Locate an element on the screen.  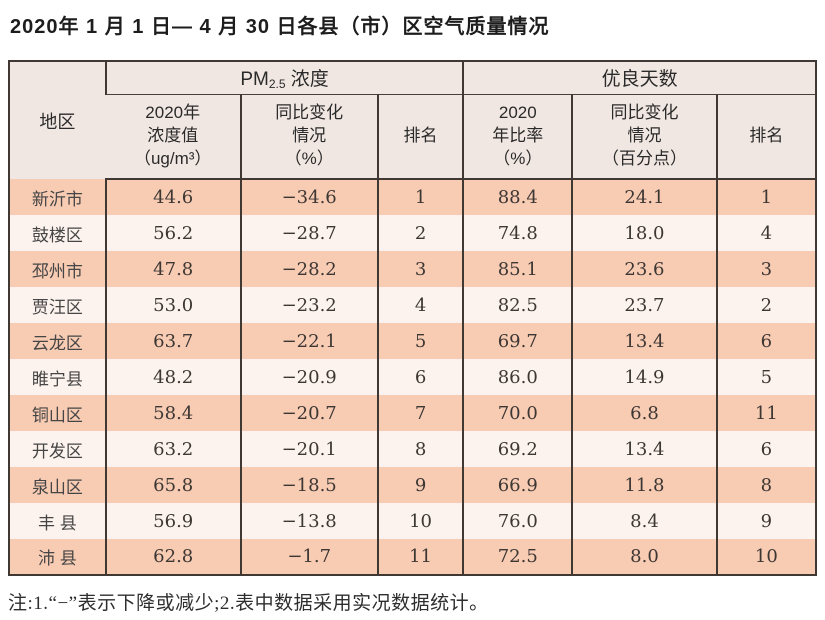
table-row: 云龙区 63.7 −22.1 5 69.7 13.4 6 is located at coordinates (412, 341).